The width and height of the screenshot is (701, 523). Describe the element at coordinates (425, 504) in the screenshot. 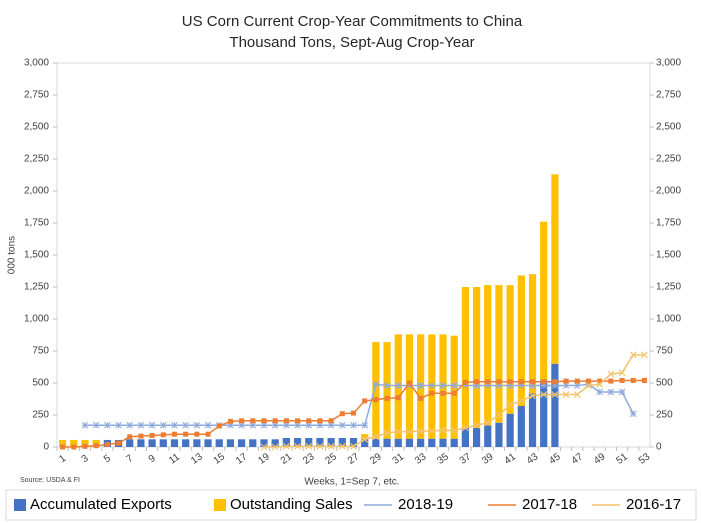

I see `legend-label: 2018-19` at that location.